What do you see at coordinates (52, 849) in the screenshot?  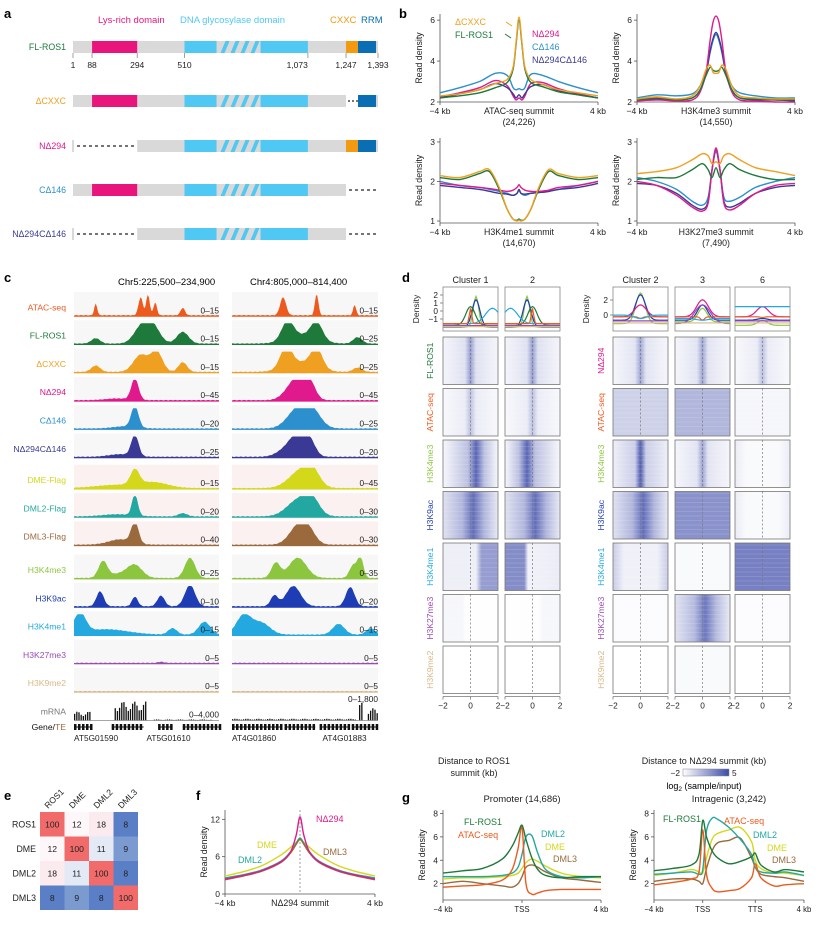 I see `matrix-value: 12` at bounding box center [52, 849].